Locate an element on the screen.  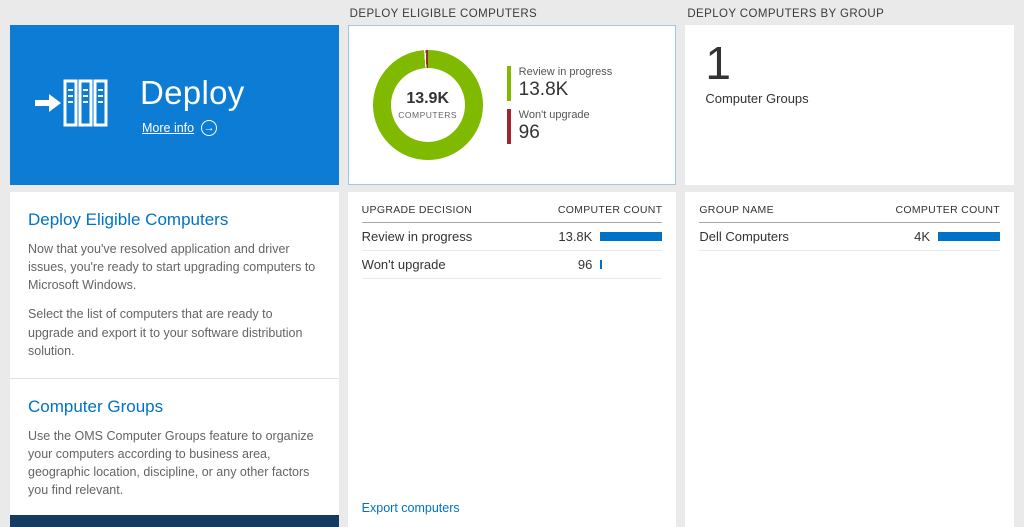
group-count-label: Computer Groups is located at coordinates (757, 99).